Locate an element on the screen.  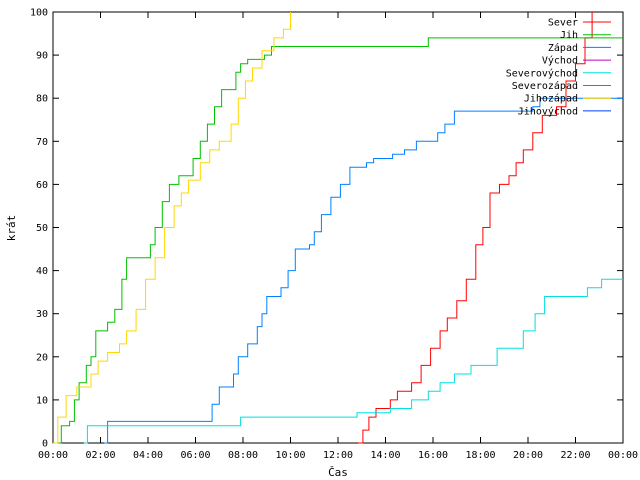
x-tick-label: 14:00 is located at coordinates (385, 455).